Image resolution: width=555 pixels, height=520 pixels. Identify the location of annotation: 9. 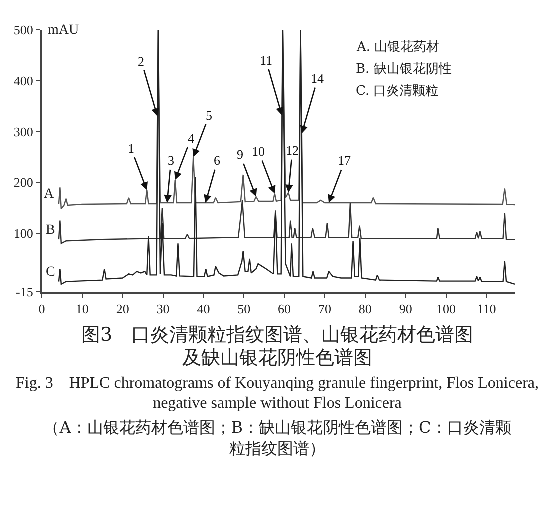
(240, 154).